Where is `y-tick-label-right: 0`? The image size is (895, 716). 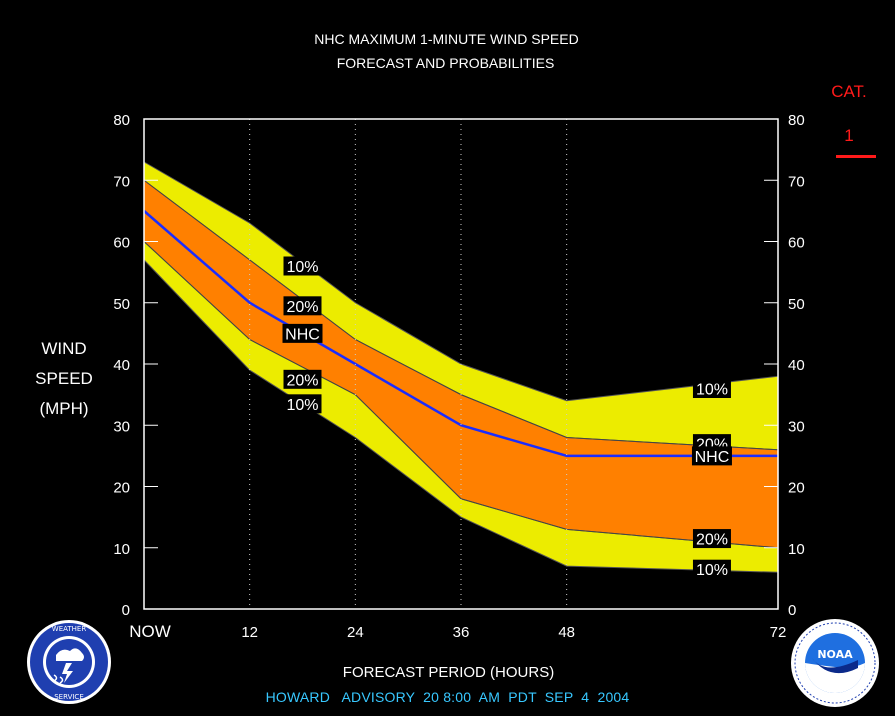 y-tick-label-right: 0 is located at coordinates (792, 610).